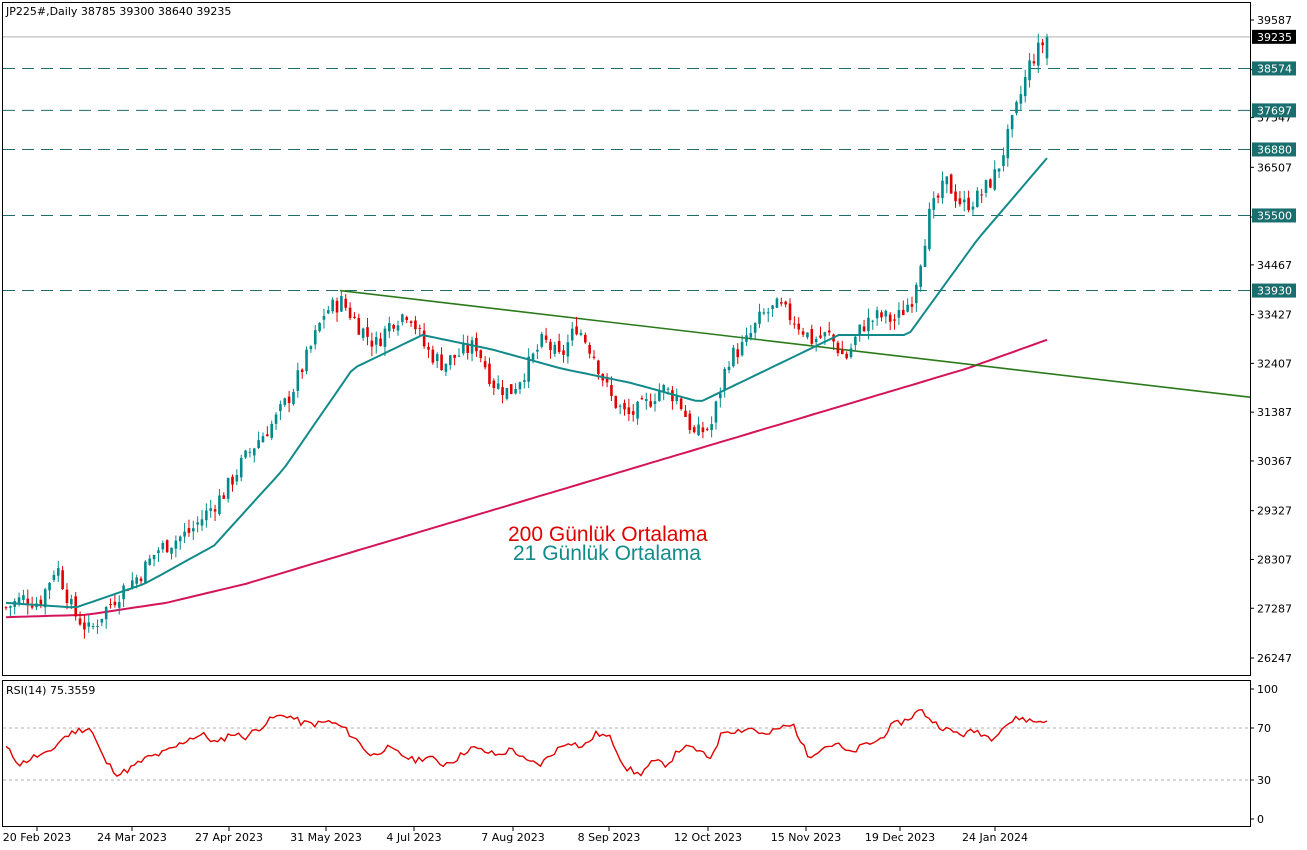 The width and height of the screenshot is (1307, 850). I want to click on rsi-tick-label: 100, so click(1267, 689).